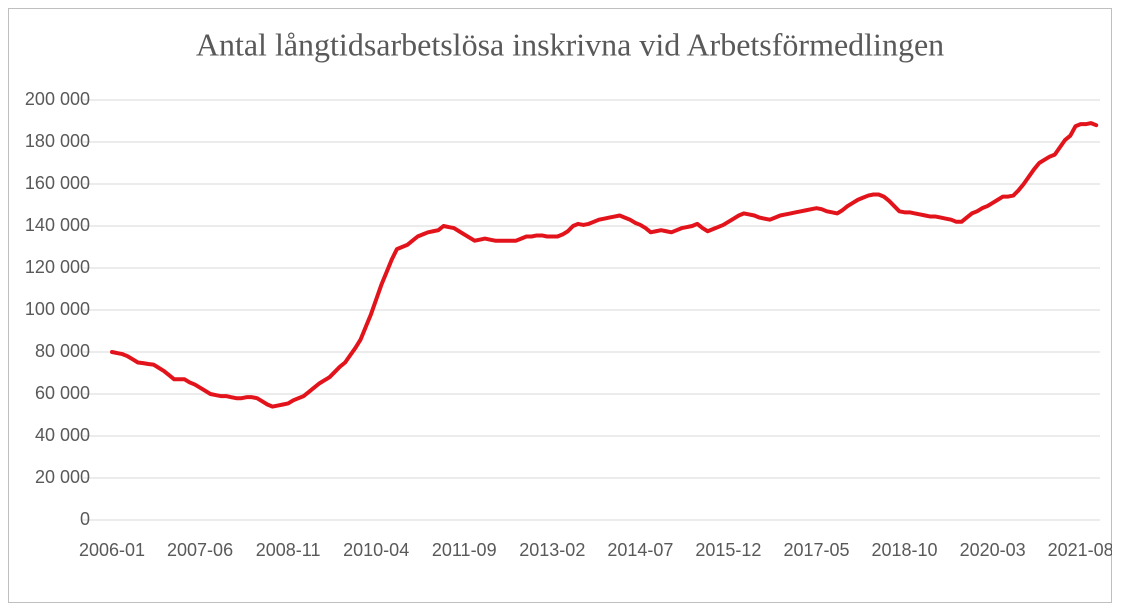 The image size is (1126, 611). Describe the element at coordinates (57, 183) in the screenshot. I see `y-tick-label: 160 000` at that location.